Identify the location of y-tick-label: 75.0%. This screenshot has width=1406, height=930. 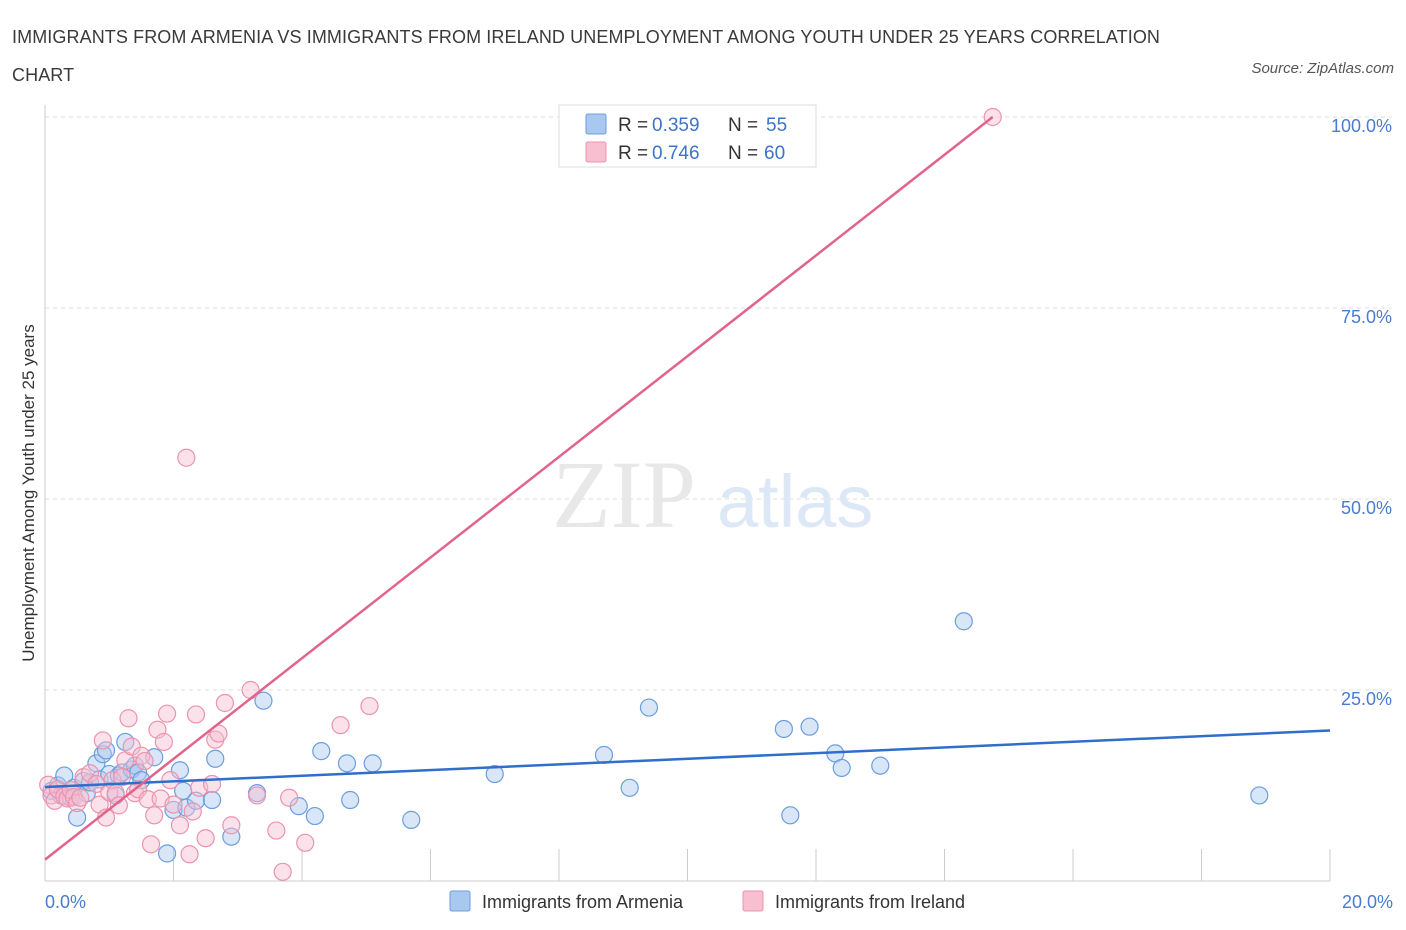
(1366, 317).